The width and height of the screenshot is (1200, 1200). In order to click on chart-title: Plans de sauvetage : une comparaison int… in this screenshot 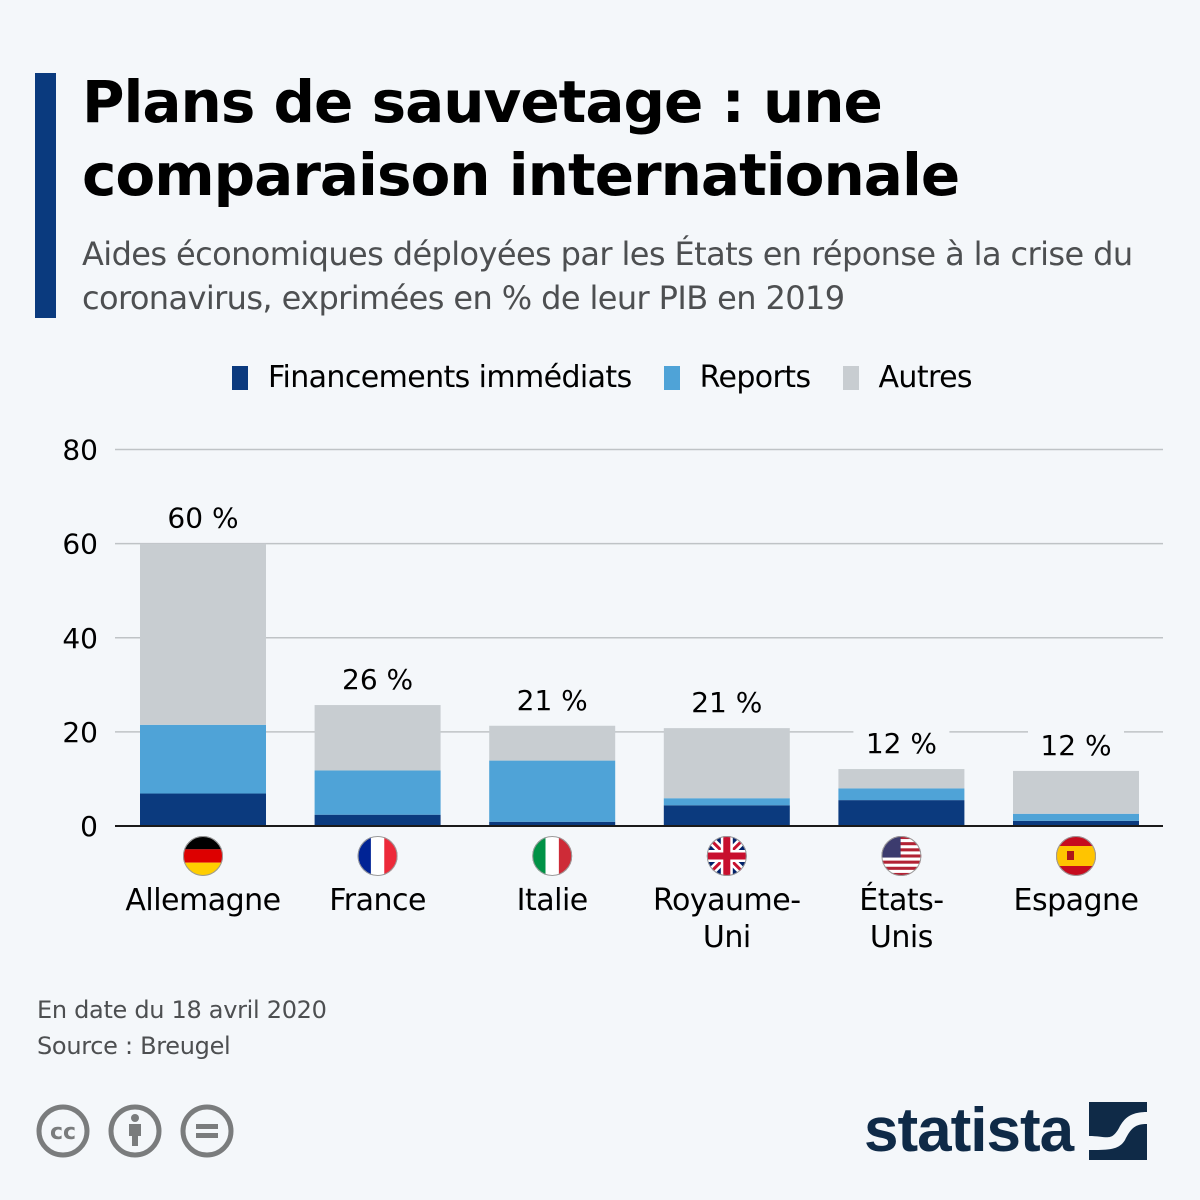, I will do `click(521, 138)`.